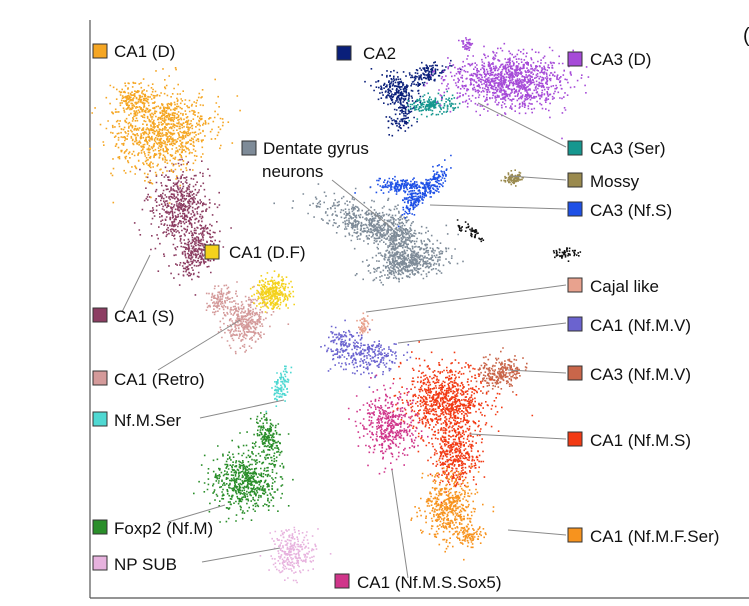 Image resolution: width=749 pixels, height=606 pixels. Describe the element at coordinates (145, 564) in the screenshot. I see `label-np-sub: NP SUB` at that location.